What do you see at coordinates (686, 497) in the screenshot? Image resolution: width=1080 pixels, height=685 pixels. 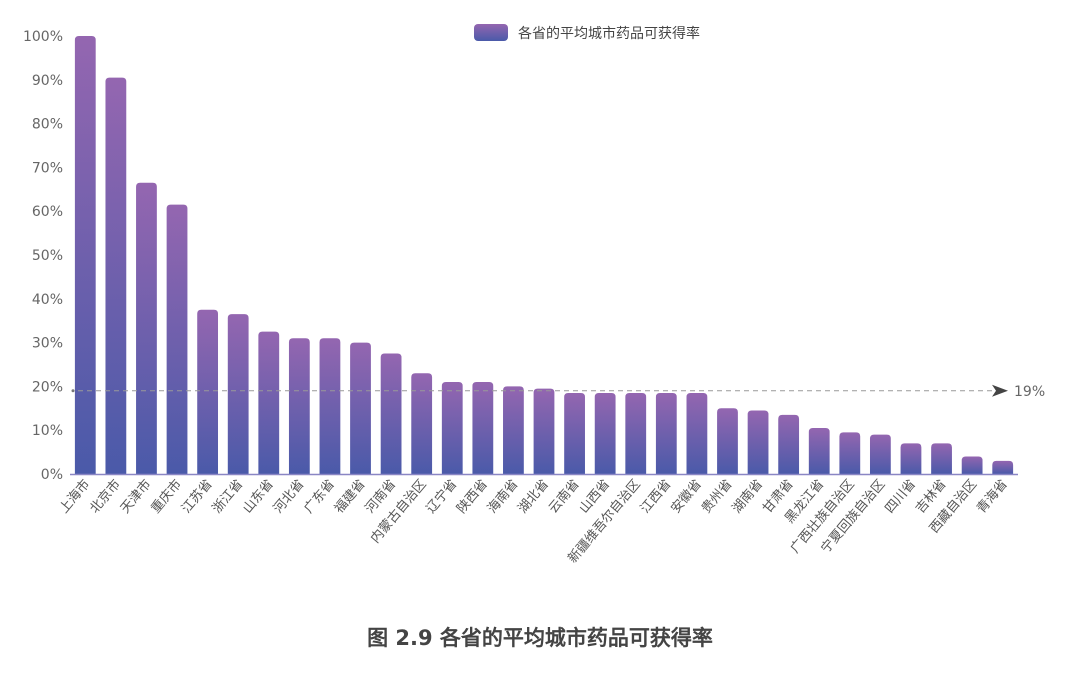 I see `x-tick-label: 安徽省` at bounding box center [686, 497].